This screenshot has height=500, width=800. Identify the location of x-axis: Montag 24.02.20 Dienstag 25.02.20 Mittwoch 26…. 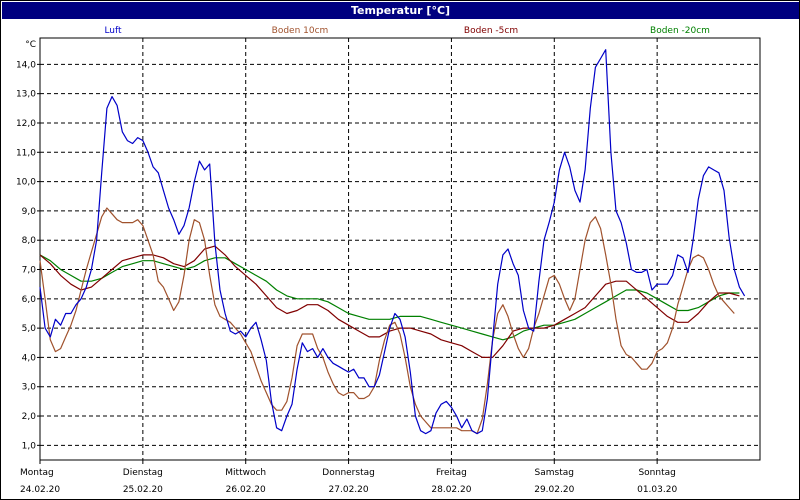
(348, 477).